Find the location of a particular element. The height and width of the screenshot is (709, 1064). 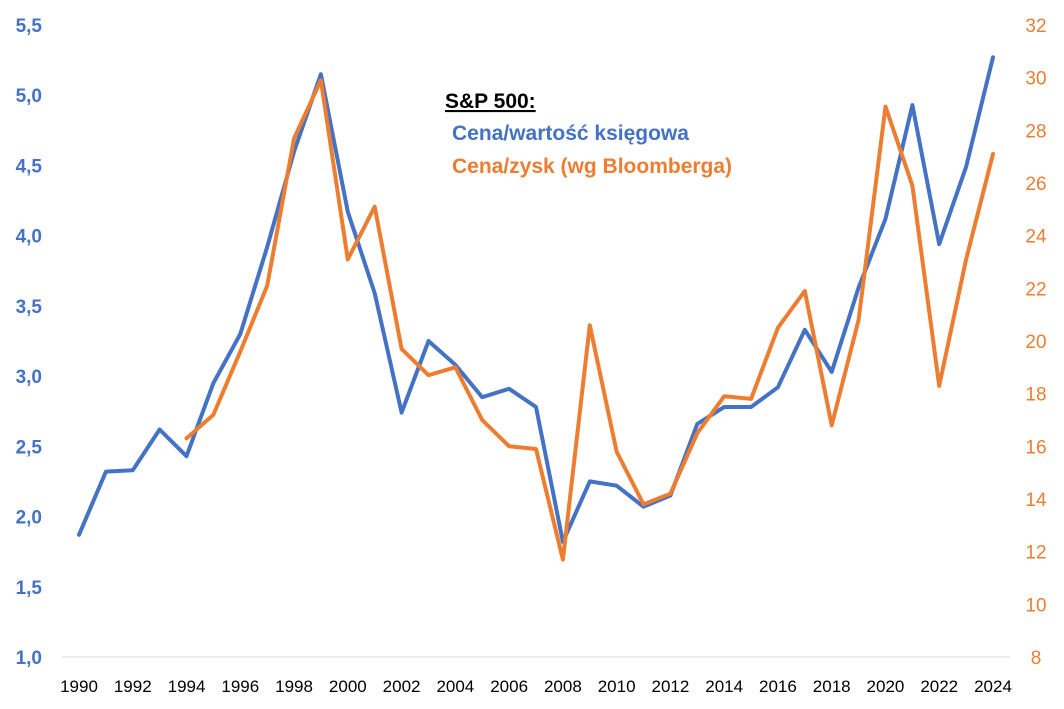

legend-label-price-to-earnings: Cena/zysk (wg Bloomberga) is located at coordinates (592, 166).